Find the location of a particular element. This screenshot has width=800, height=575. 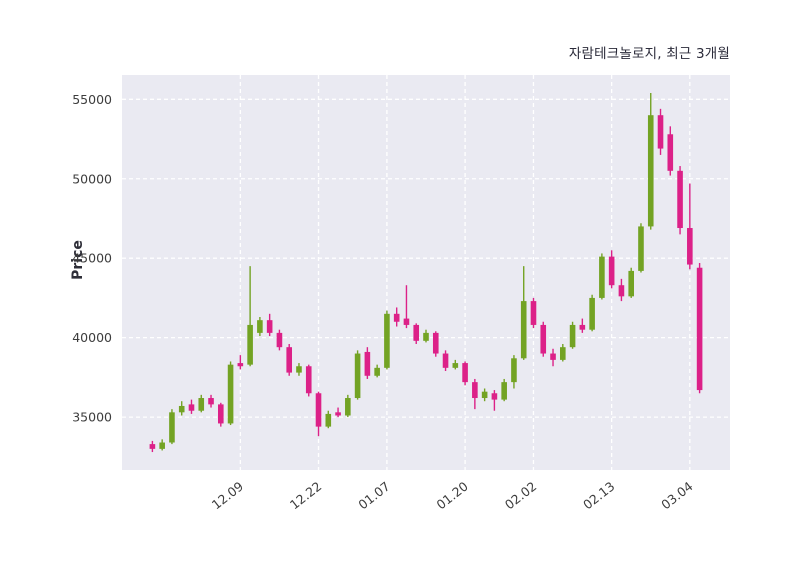

x-tick-label: 01.20 is located at coordinates (451, 496).